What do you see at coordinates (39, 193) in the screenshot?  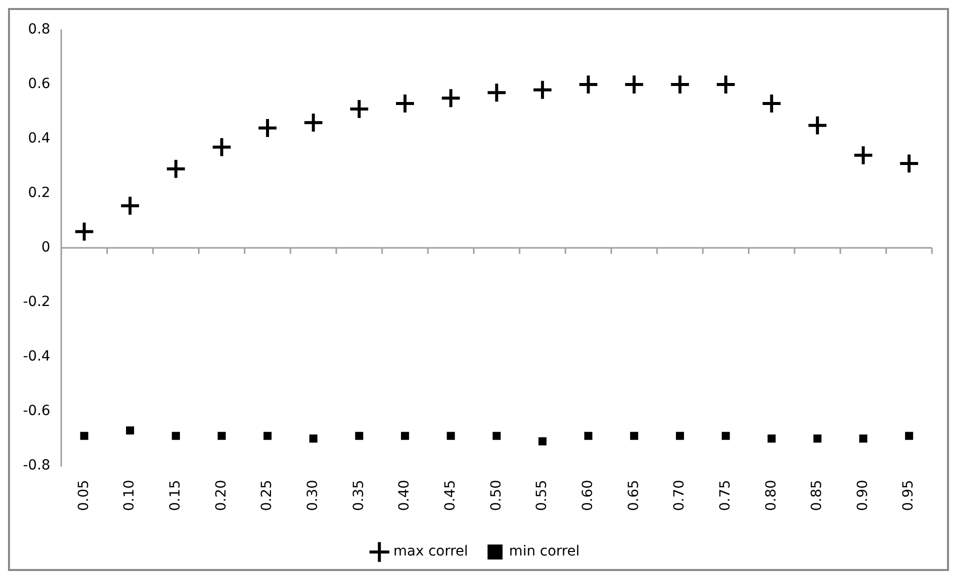 I see `y-tick-label: 0.2` at bounding box center [39, 193].